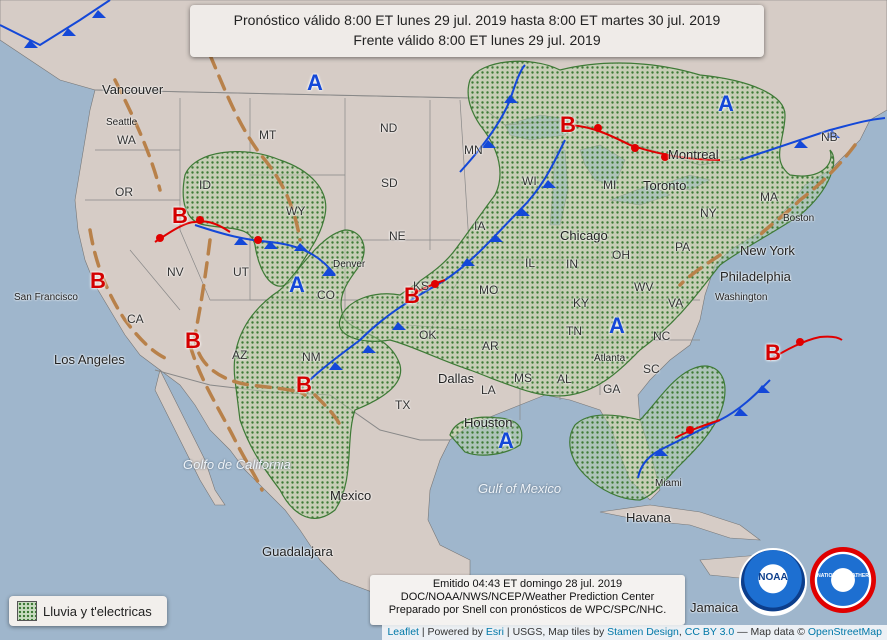 The height and width of the screenshot is (640, 887). I want to click on state-label: MS, so click(523, 378).